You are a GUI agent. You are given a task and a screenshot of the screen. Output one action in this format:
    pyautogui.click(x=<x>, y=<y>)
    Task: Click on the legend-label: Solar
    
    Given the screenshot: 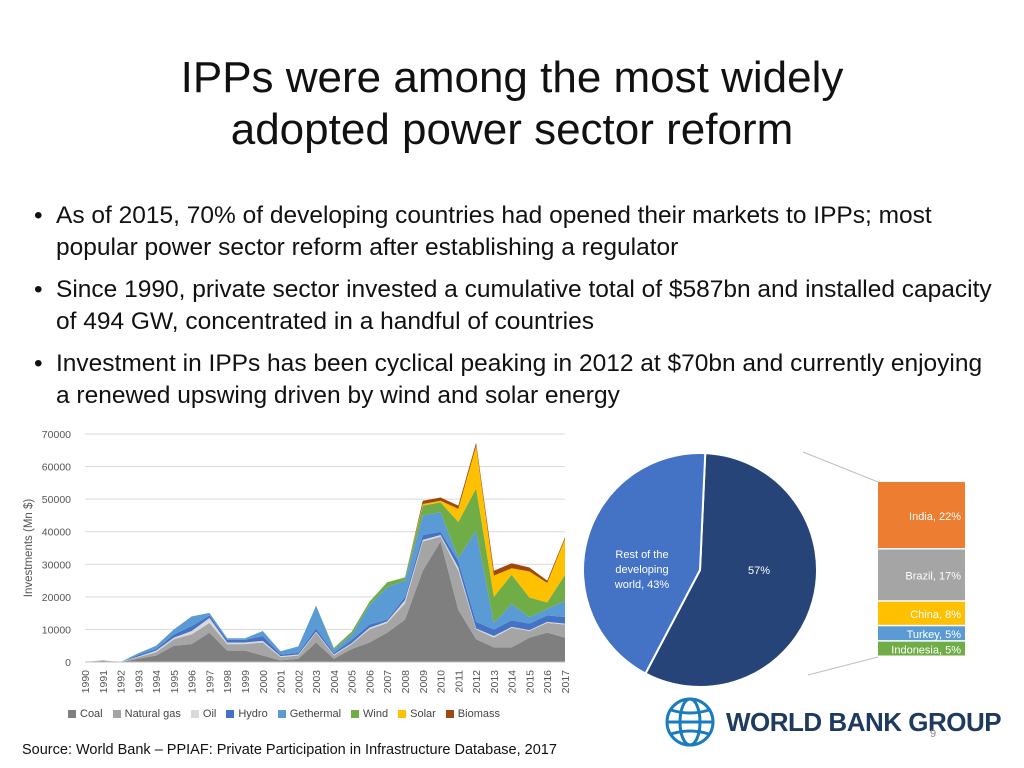 What is the action you would take?
    pyautogui.click(x=423, y=714)
    